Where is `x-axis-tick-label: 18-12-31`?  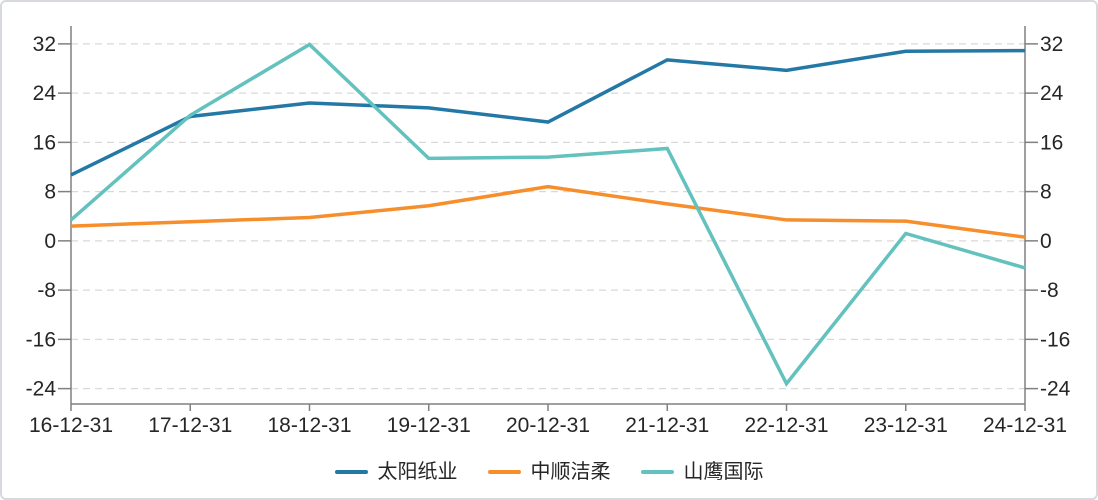
x-axis-tick-label: 18-12-31 is located at coordinates (309, 425).